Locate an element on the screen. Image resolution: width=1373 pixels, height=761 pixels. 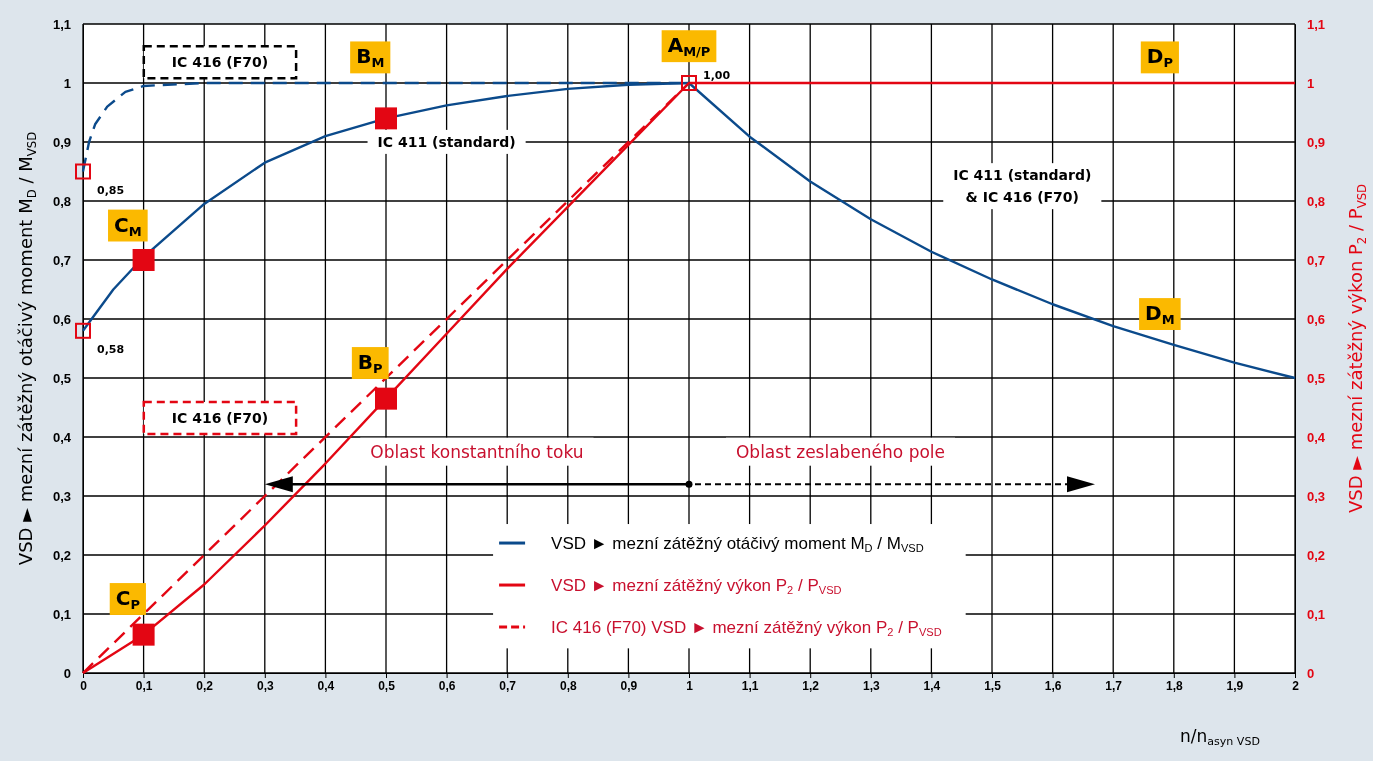
y-tick-label: 0,6 is located at coordinates (61, 319).